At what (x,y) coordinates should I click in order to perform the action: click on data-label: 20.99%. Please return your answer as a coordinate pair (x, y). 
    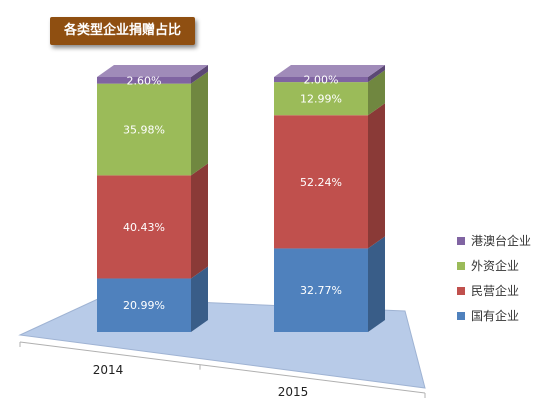
    Looking at the image, I should click on (144, 305).